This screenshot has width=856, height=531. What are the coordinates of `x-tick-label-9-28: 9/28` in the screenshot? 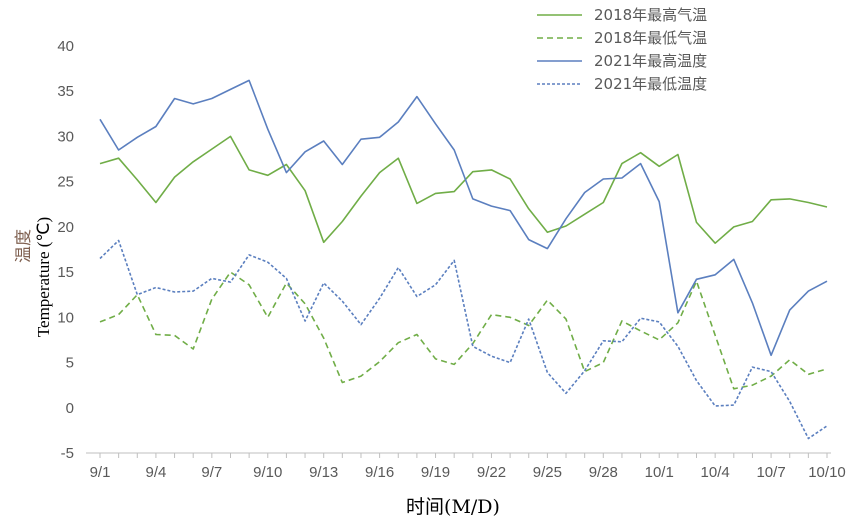 It's located at (603, 472).